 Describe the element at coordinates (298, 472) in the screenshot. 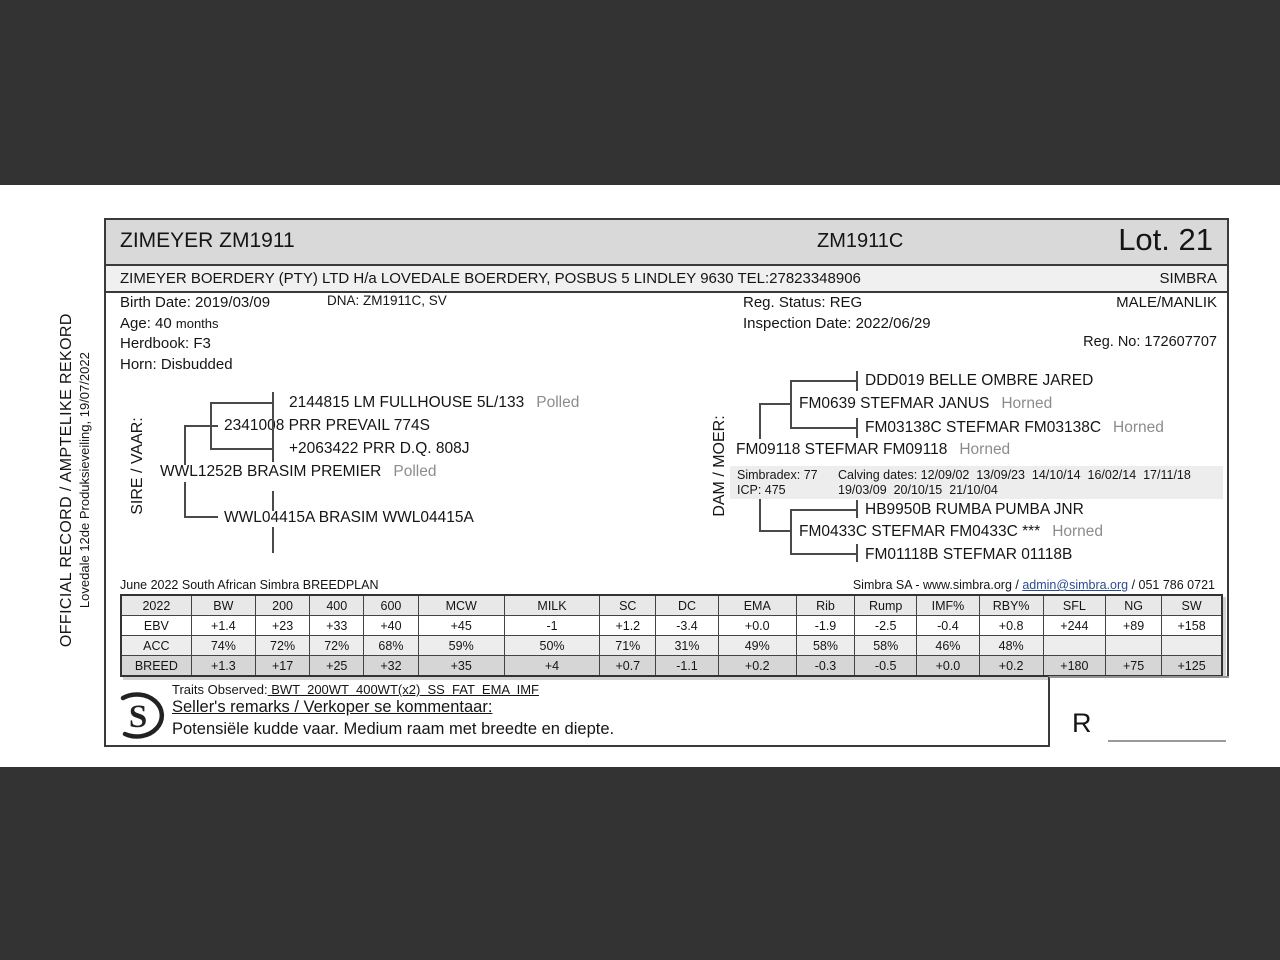

I see `sire: WWL1252B BRASIM PREMIER Polled` at that location.